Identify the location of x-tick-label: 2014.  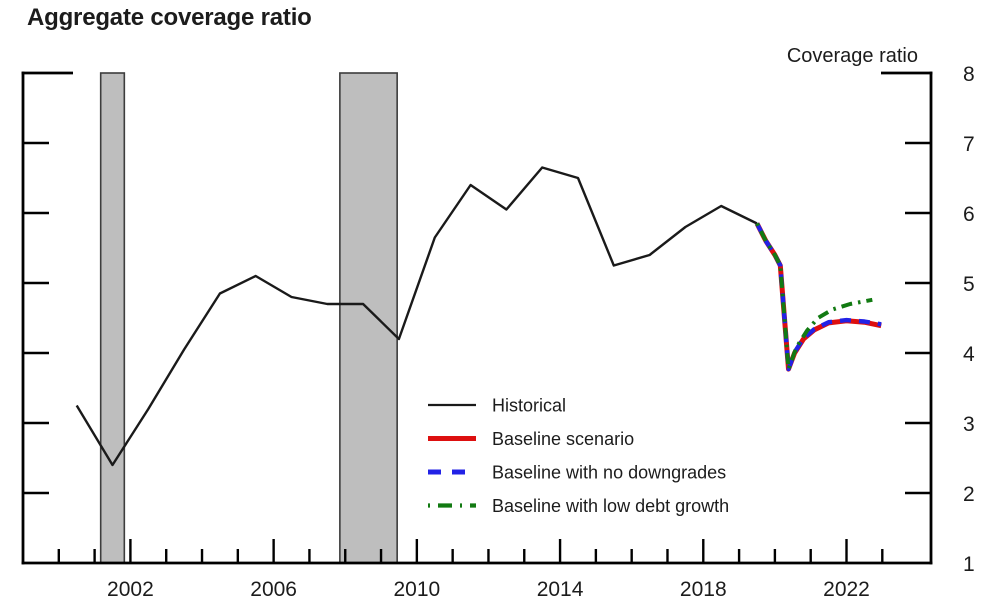
(560, 589).